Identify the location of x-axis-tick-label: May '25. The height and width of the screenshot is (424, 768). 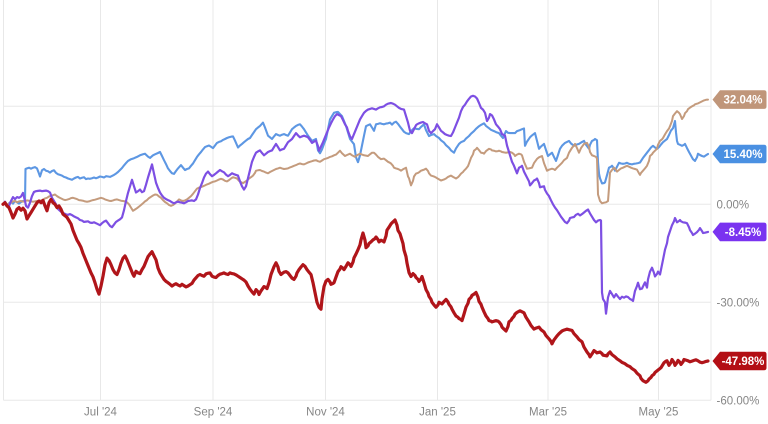
(659, 413).